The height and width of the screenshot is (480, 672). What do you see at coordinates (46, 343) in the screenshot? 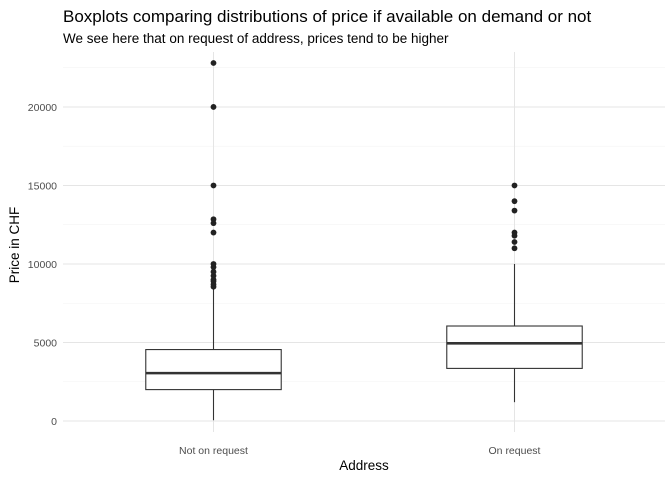
I see `y-tick-label: 5000` at bounding box center [46, 343].